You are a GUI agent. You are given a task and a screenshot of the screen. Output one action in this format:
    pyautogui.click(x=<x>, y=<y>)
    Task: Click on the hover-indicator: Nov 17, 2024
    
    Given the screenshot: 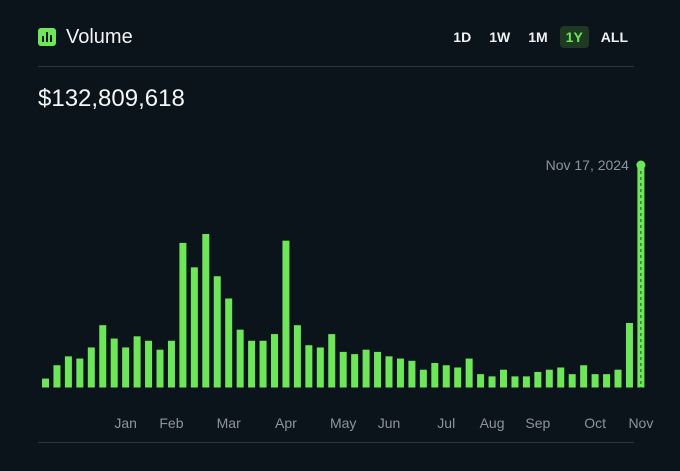 What is the action you would take?
    pyautogui.click(x=596, y=272)
    